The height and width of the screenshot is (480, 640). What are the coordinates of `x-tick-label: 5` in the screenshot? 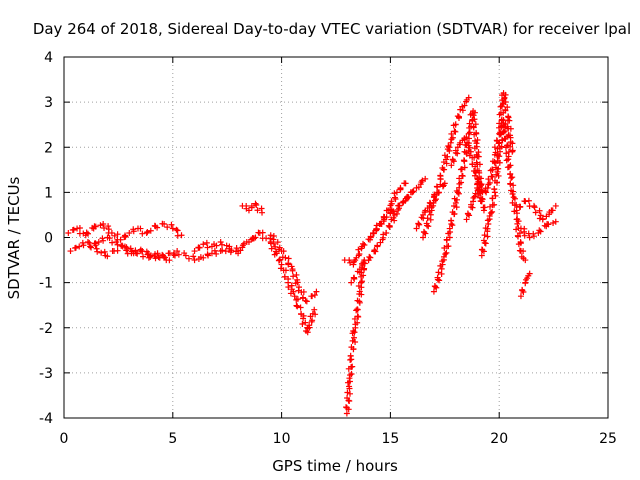 It's located at (172, 439).